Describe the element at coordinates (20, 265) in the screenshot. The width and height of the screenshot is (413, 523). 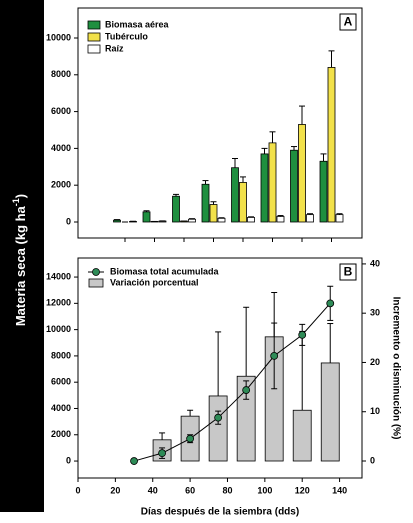
I see `y-label-text: Materia seca (kg ha` at that location.